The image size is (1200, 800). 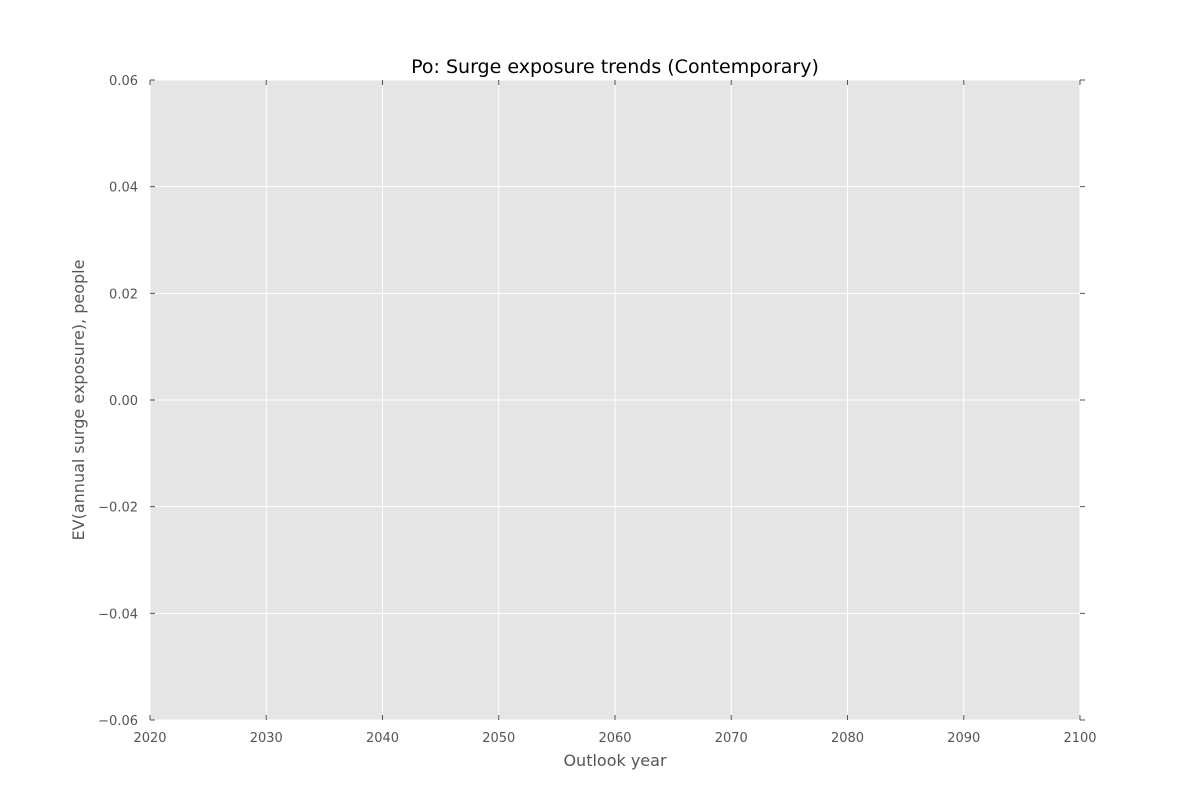 I want to click on x-tick-label: 2020, so click(x=149, y=738).